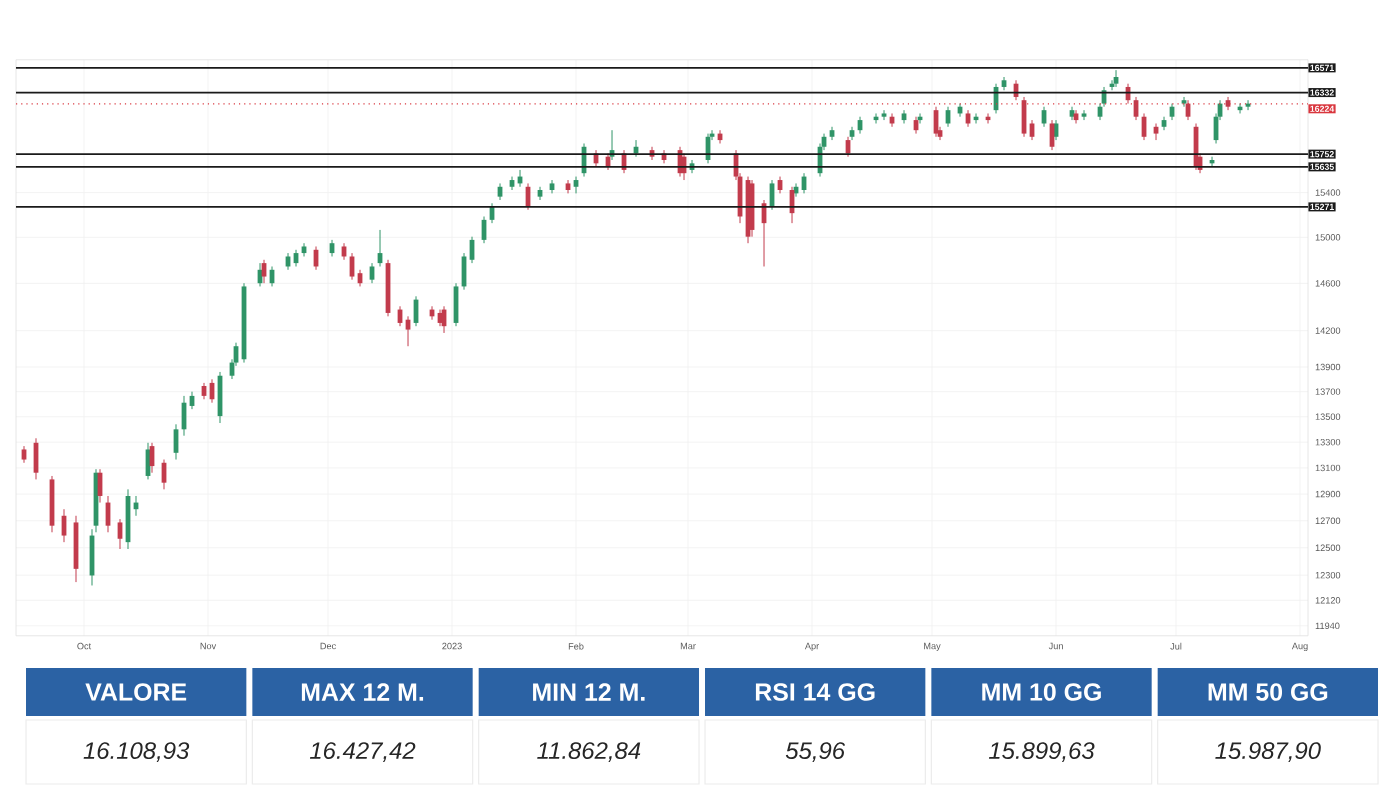 This screenshot has height=800, width=1400. Describe the element at coordinates (815, 692) in the screenshot. I see `category-label: RSI 14 GG` at that location.